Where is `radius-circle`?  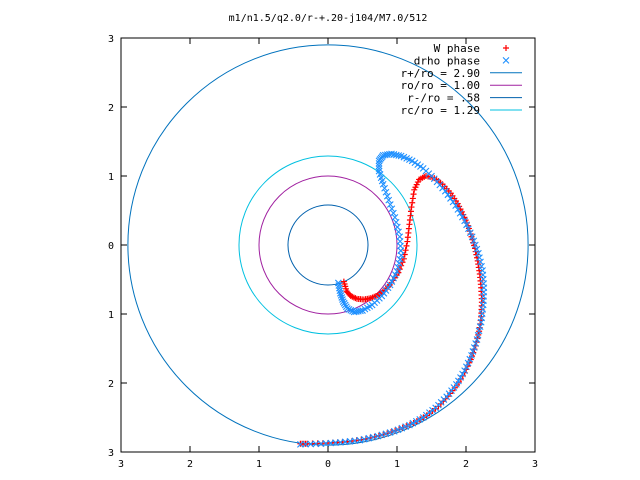
radius-circle is located at coordinates (328, 245).